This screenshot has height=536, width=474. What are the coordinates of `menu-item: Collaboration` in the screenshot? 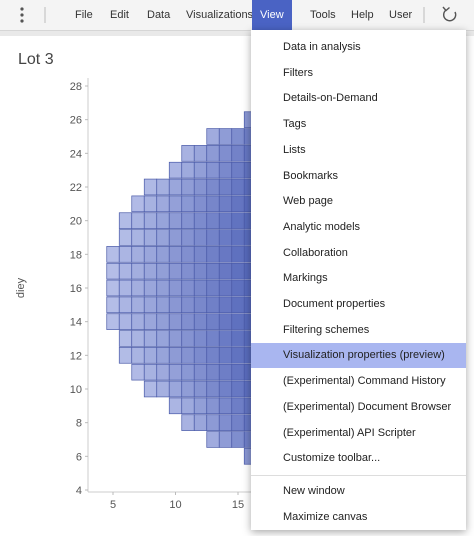 It's located at (315, 252).